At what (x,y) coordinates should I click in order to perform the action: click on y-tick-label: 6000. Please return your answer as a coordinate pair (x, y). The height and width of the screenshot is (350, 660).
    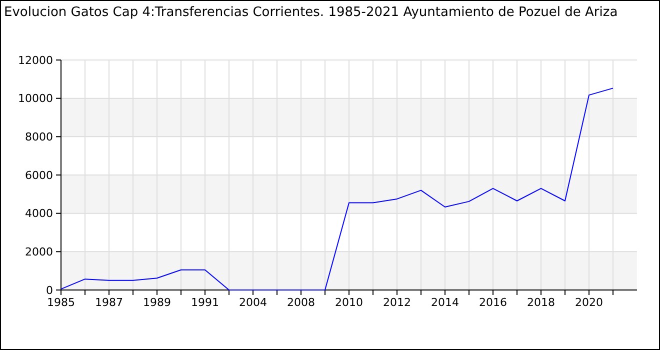
    Looking at the image, I should click on (39, 175).